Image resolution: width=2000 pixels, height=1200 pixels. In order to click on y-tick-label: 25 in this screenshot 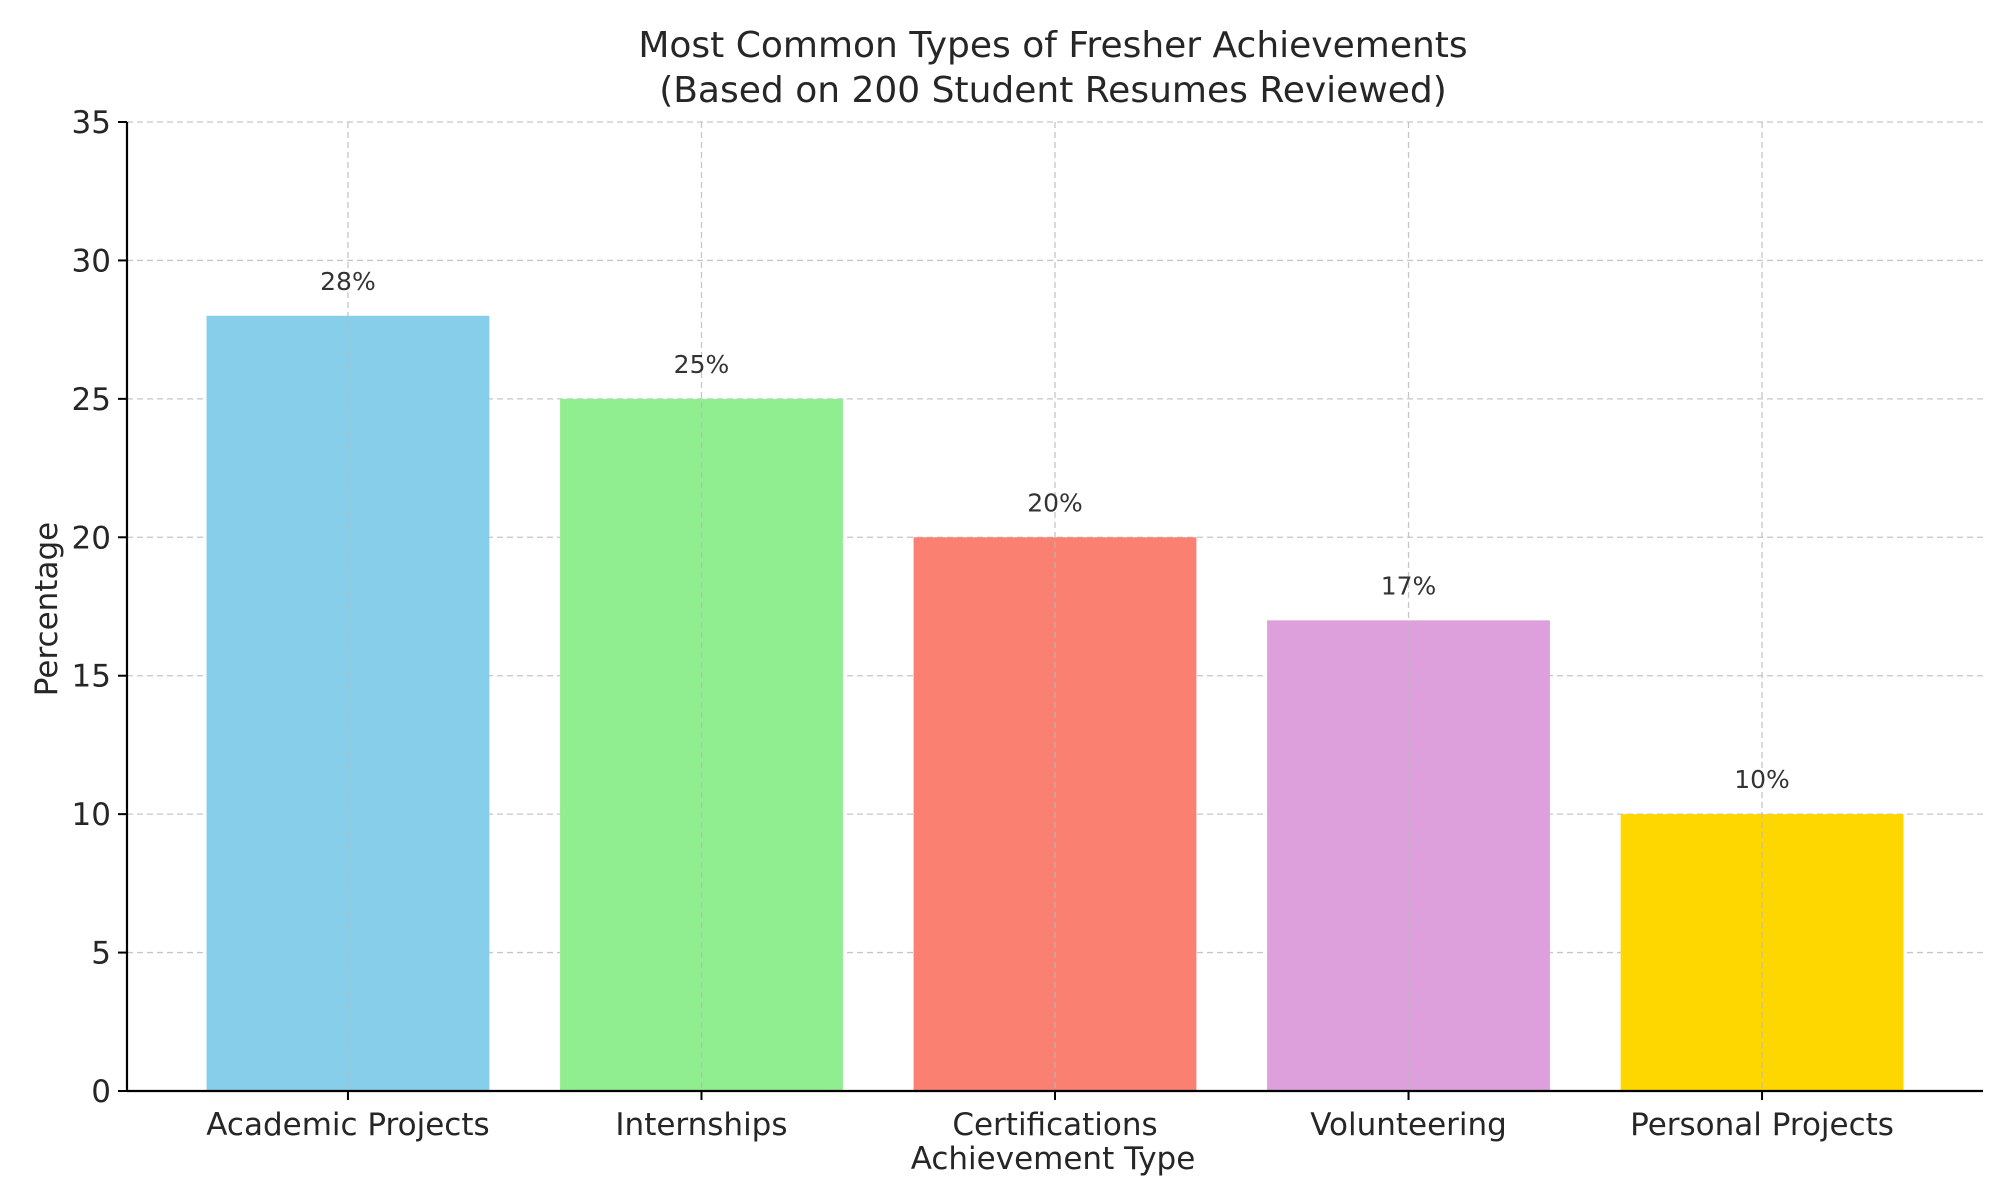, I will do `click(91, 400)`.